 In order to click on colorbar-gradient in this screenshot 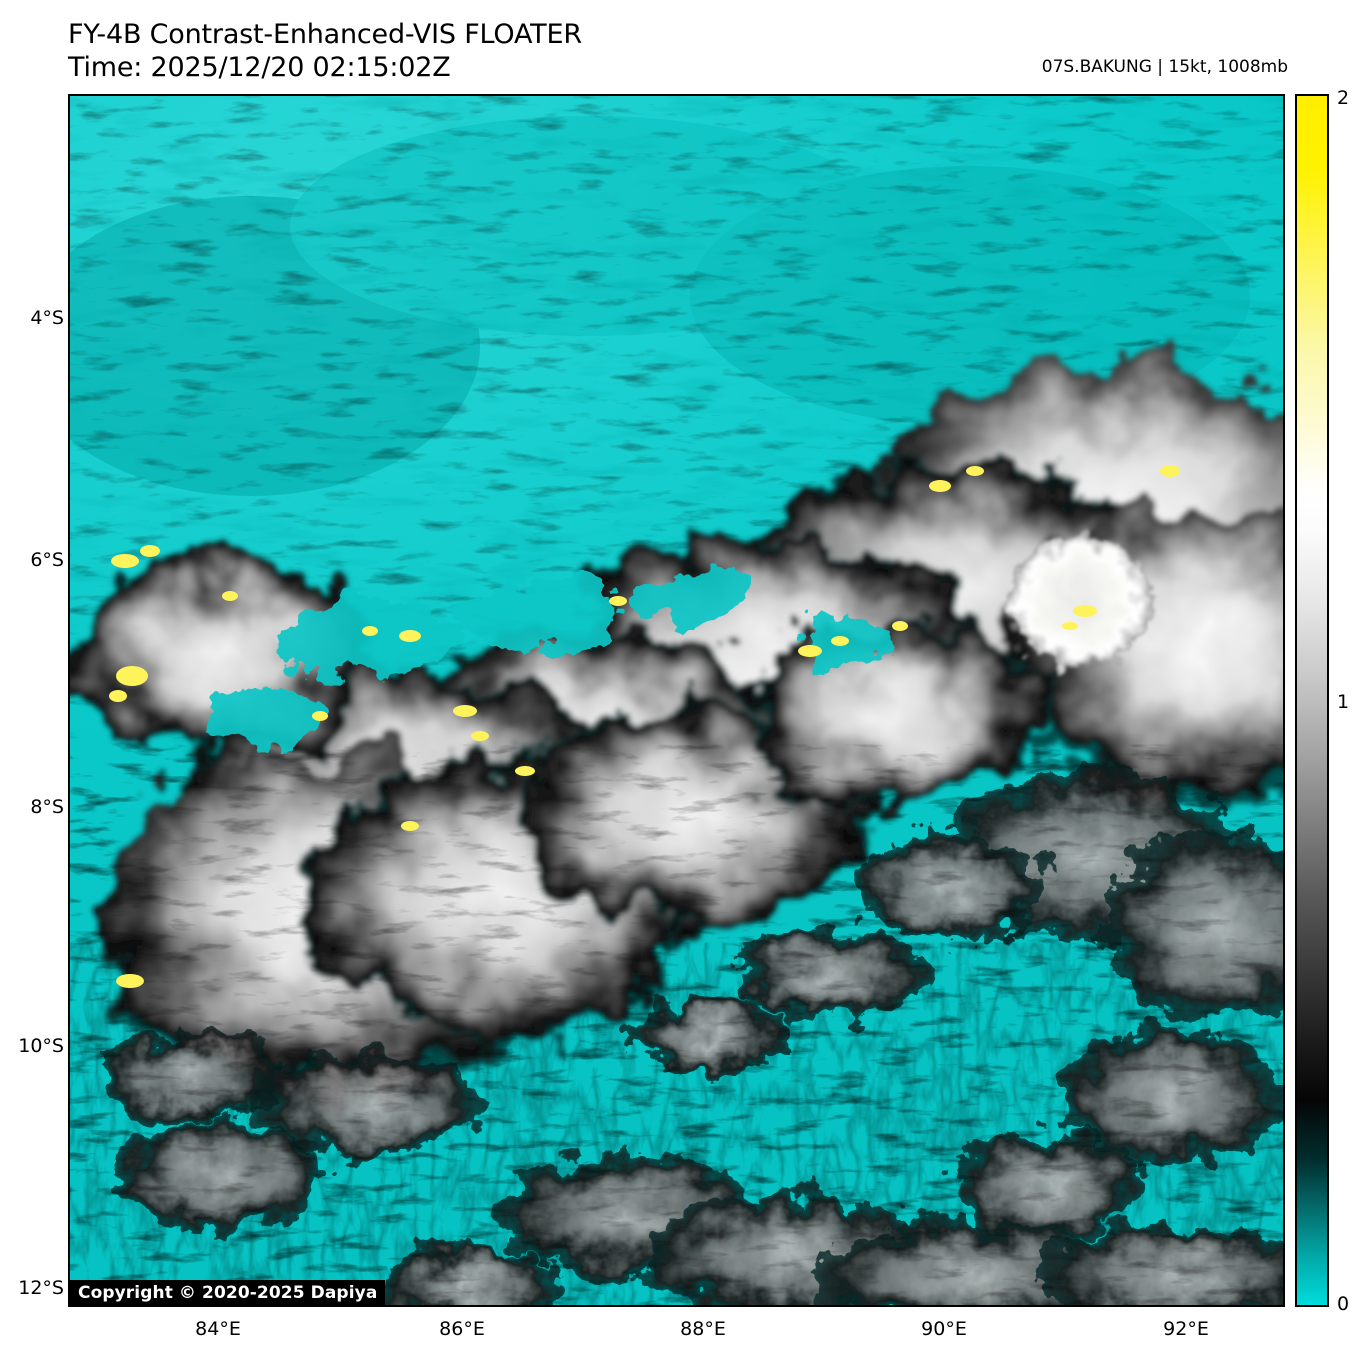, I will do `click(1312, 700)`.